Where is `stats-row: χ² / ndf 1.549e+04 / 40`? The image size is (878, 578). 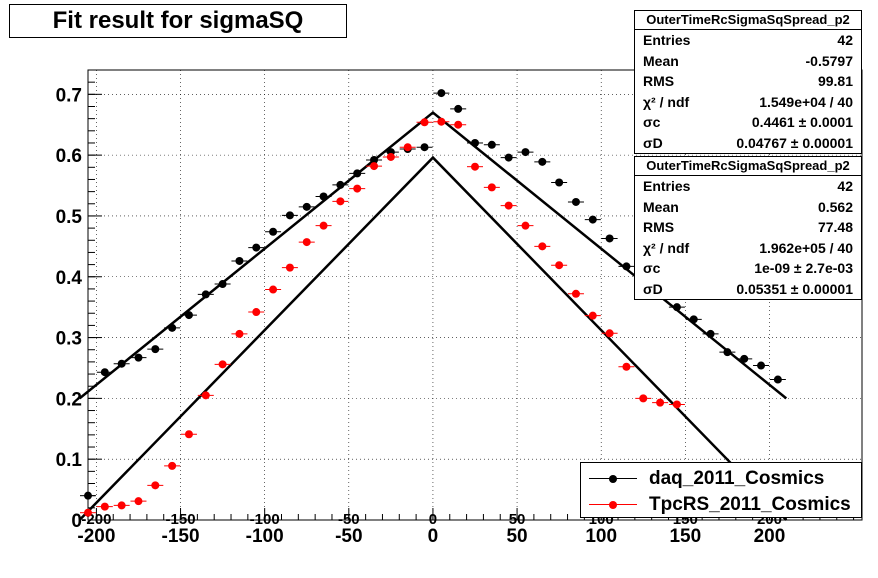 stats-row: χ² / ndf 1.549e+04 / 40 is located at coordinates (748, 102).